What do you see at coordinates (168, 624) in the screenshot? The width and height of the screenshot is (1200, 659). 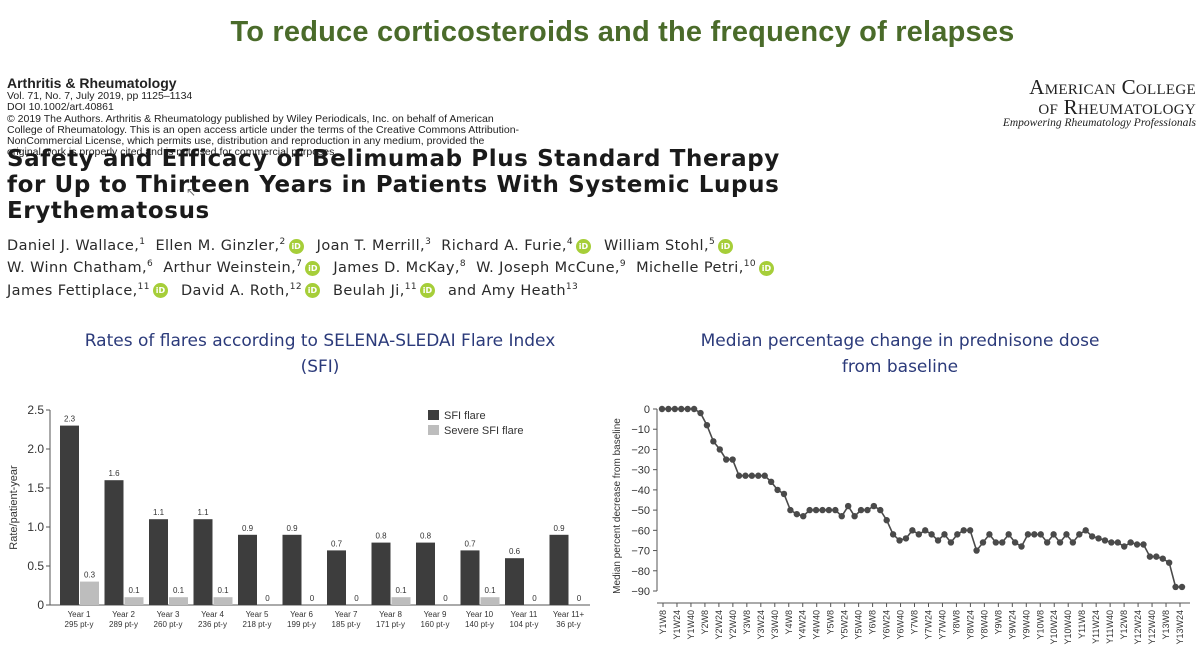 I see `x-tick-sublabel: 260 pt-y` at bounding box center [168, 624].